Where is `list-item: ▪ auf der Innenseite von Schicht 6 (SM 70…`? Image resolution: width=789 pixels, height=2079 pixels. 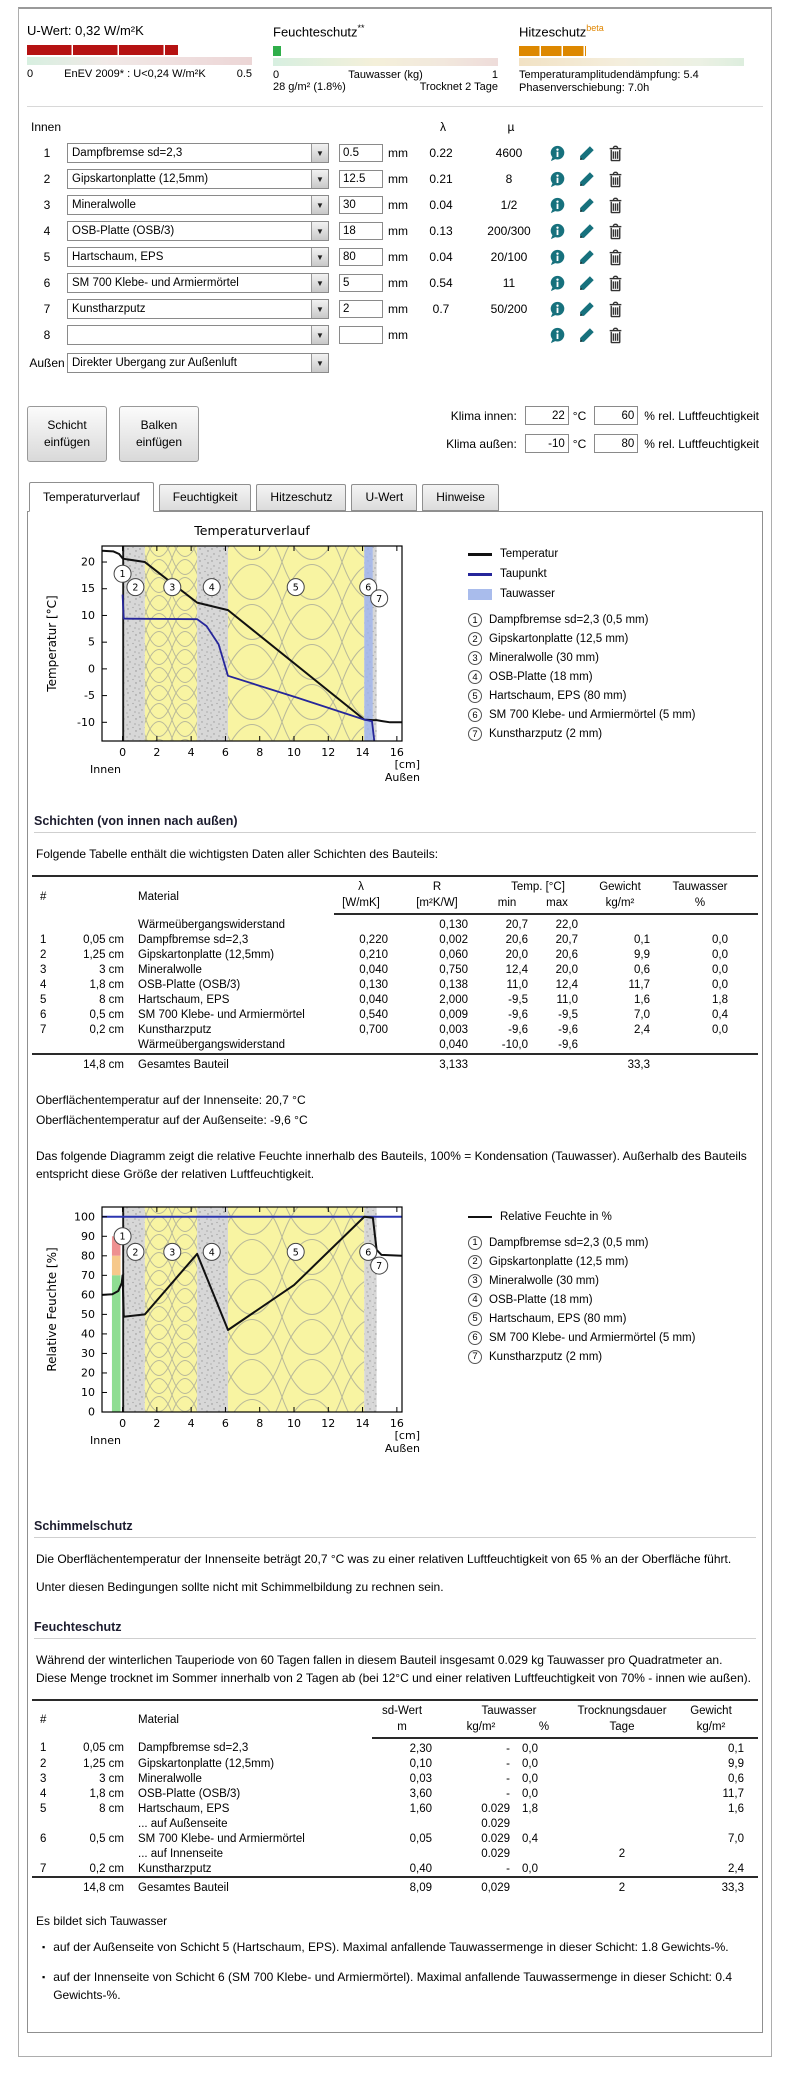 list-item: ▪ auf der Innenseite von Schicht 6 (SM 70… is located at coordinates (387, 1986).